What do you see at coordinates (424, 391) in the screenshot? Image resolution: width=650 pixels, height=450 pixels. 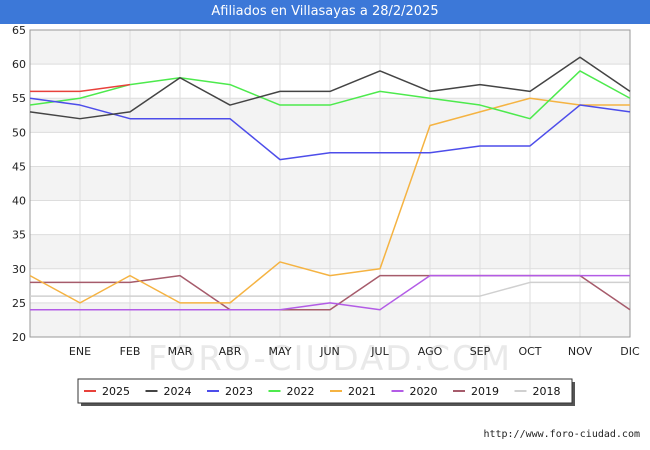 I see `legend-label: 2020` at bounding box center [424, 391].